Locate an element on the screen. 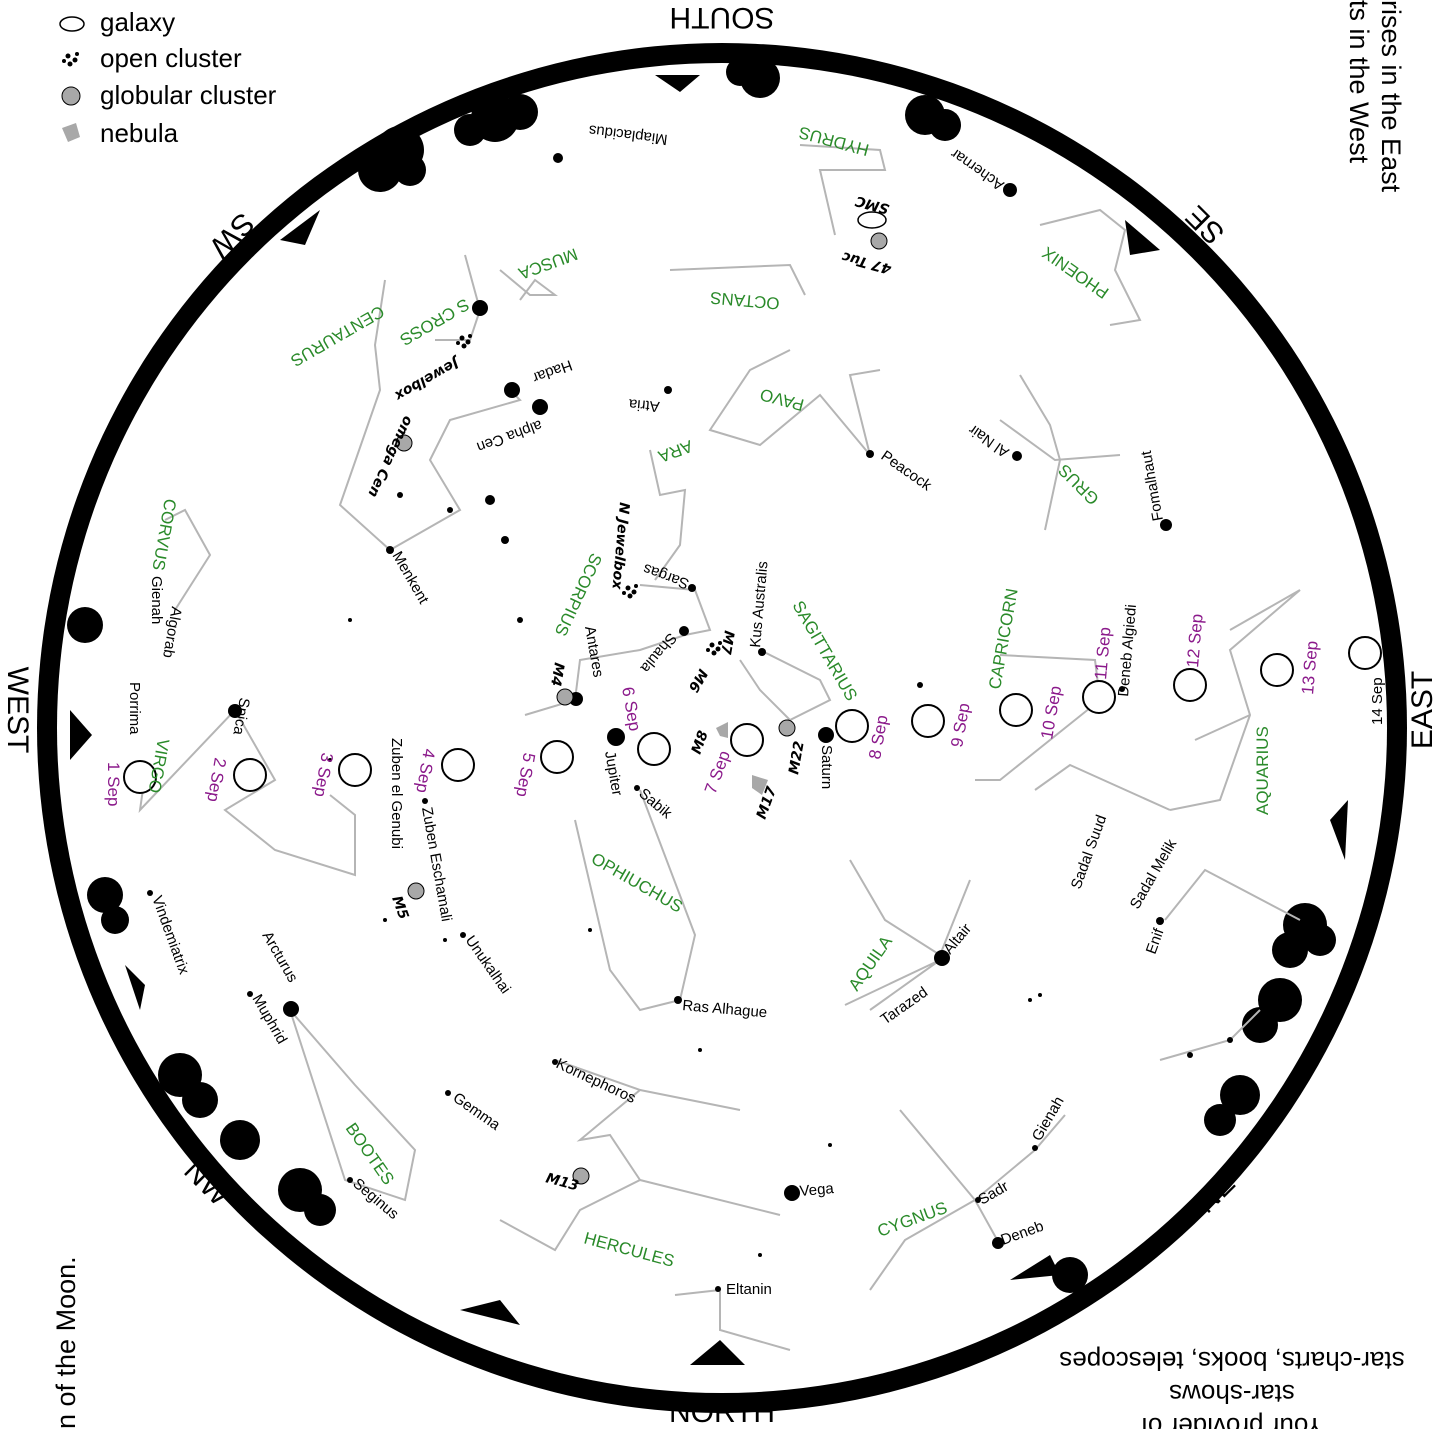 The image size is (1444, 1429). note-sets-west: ts in the West is located at coordinates (1359, 82).